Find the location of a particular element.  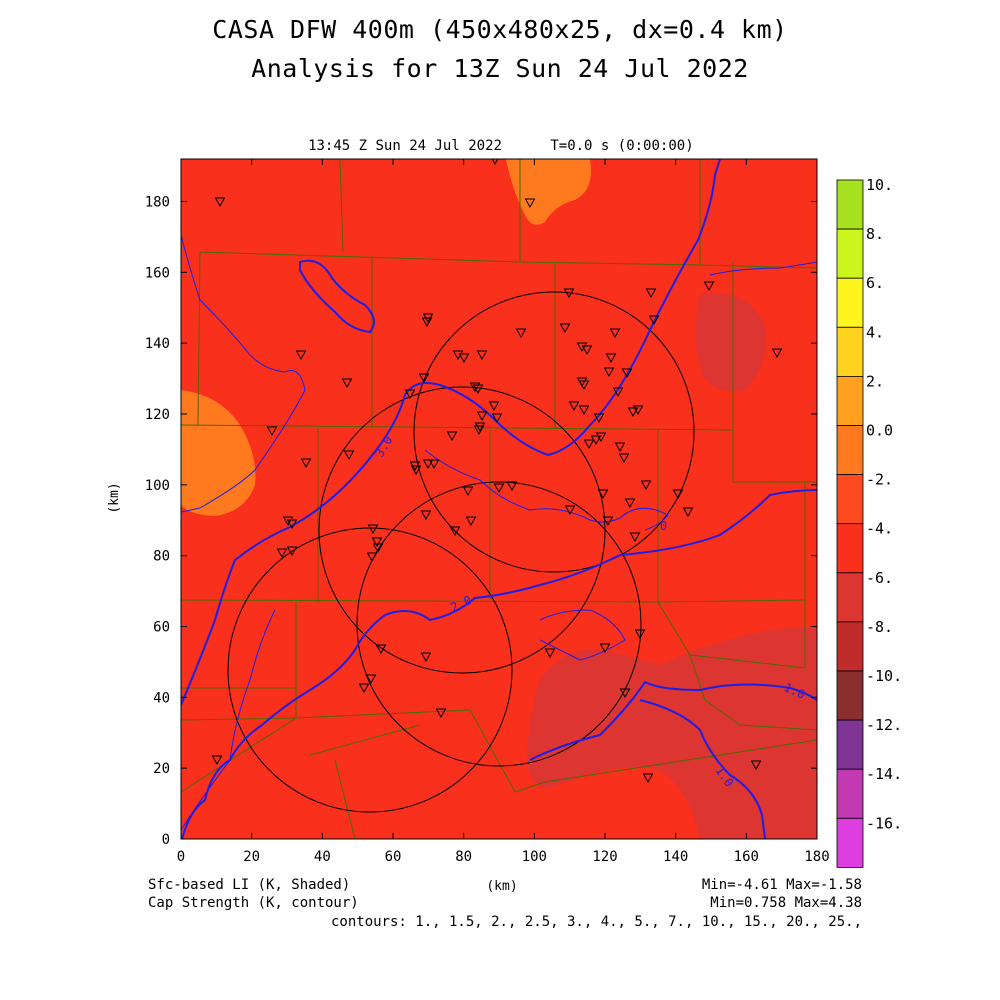

x-tick-label: 100 is located at coordinates (534, 857).